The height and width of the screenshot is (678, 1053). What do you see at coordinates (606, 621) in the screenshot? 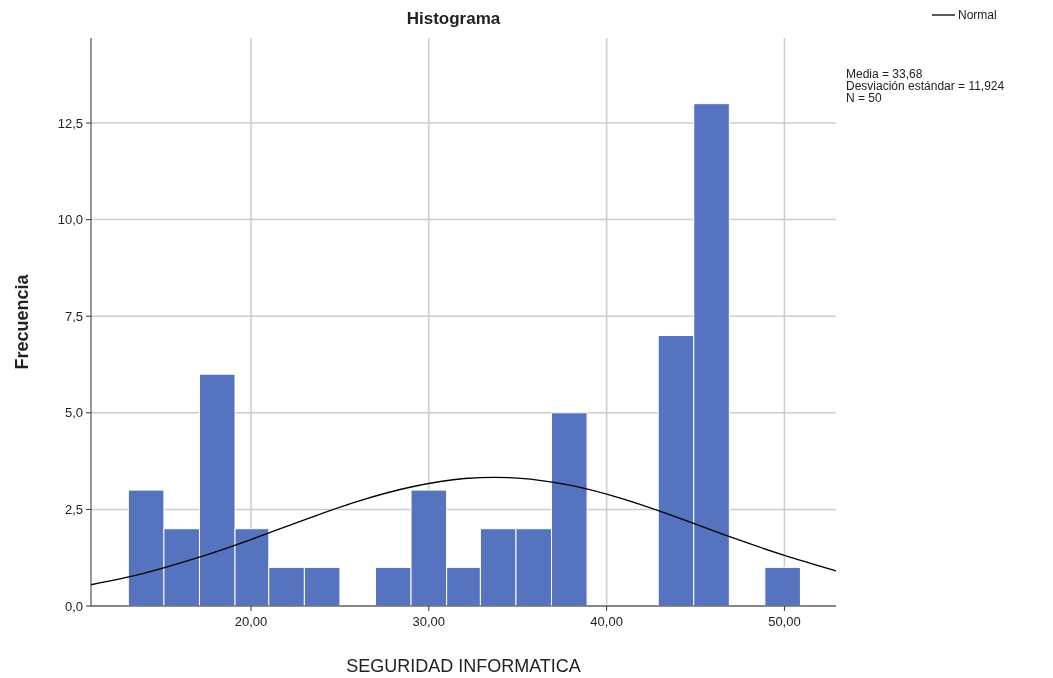
I see `x-tick-label: 40,00` at bounding box center [606, 621].